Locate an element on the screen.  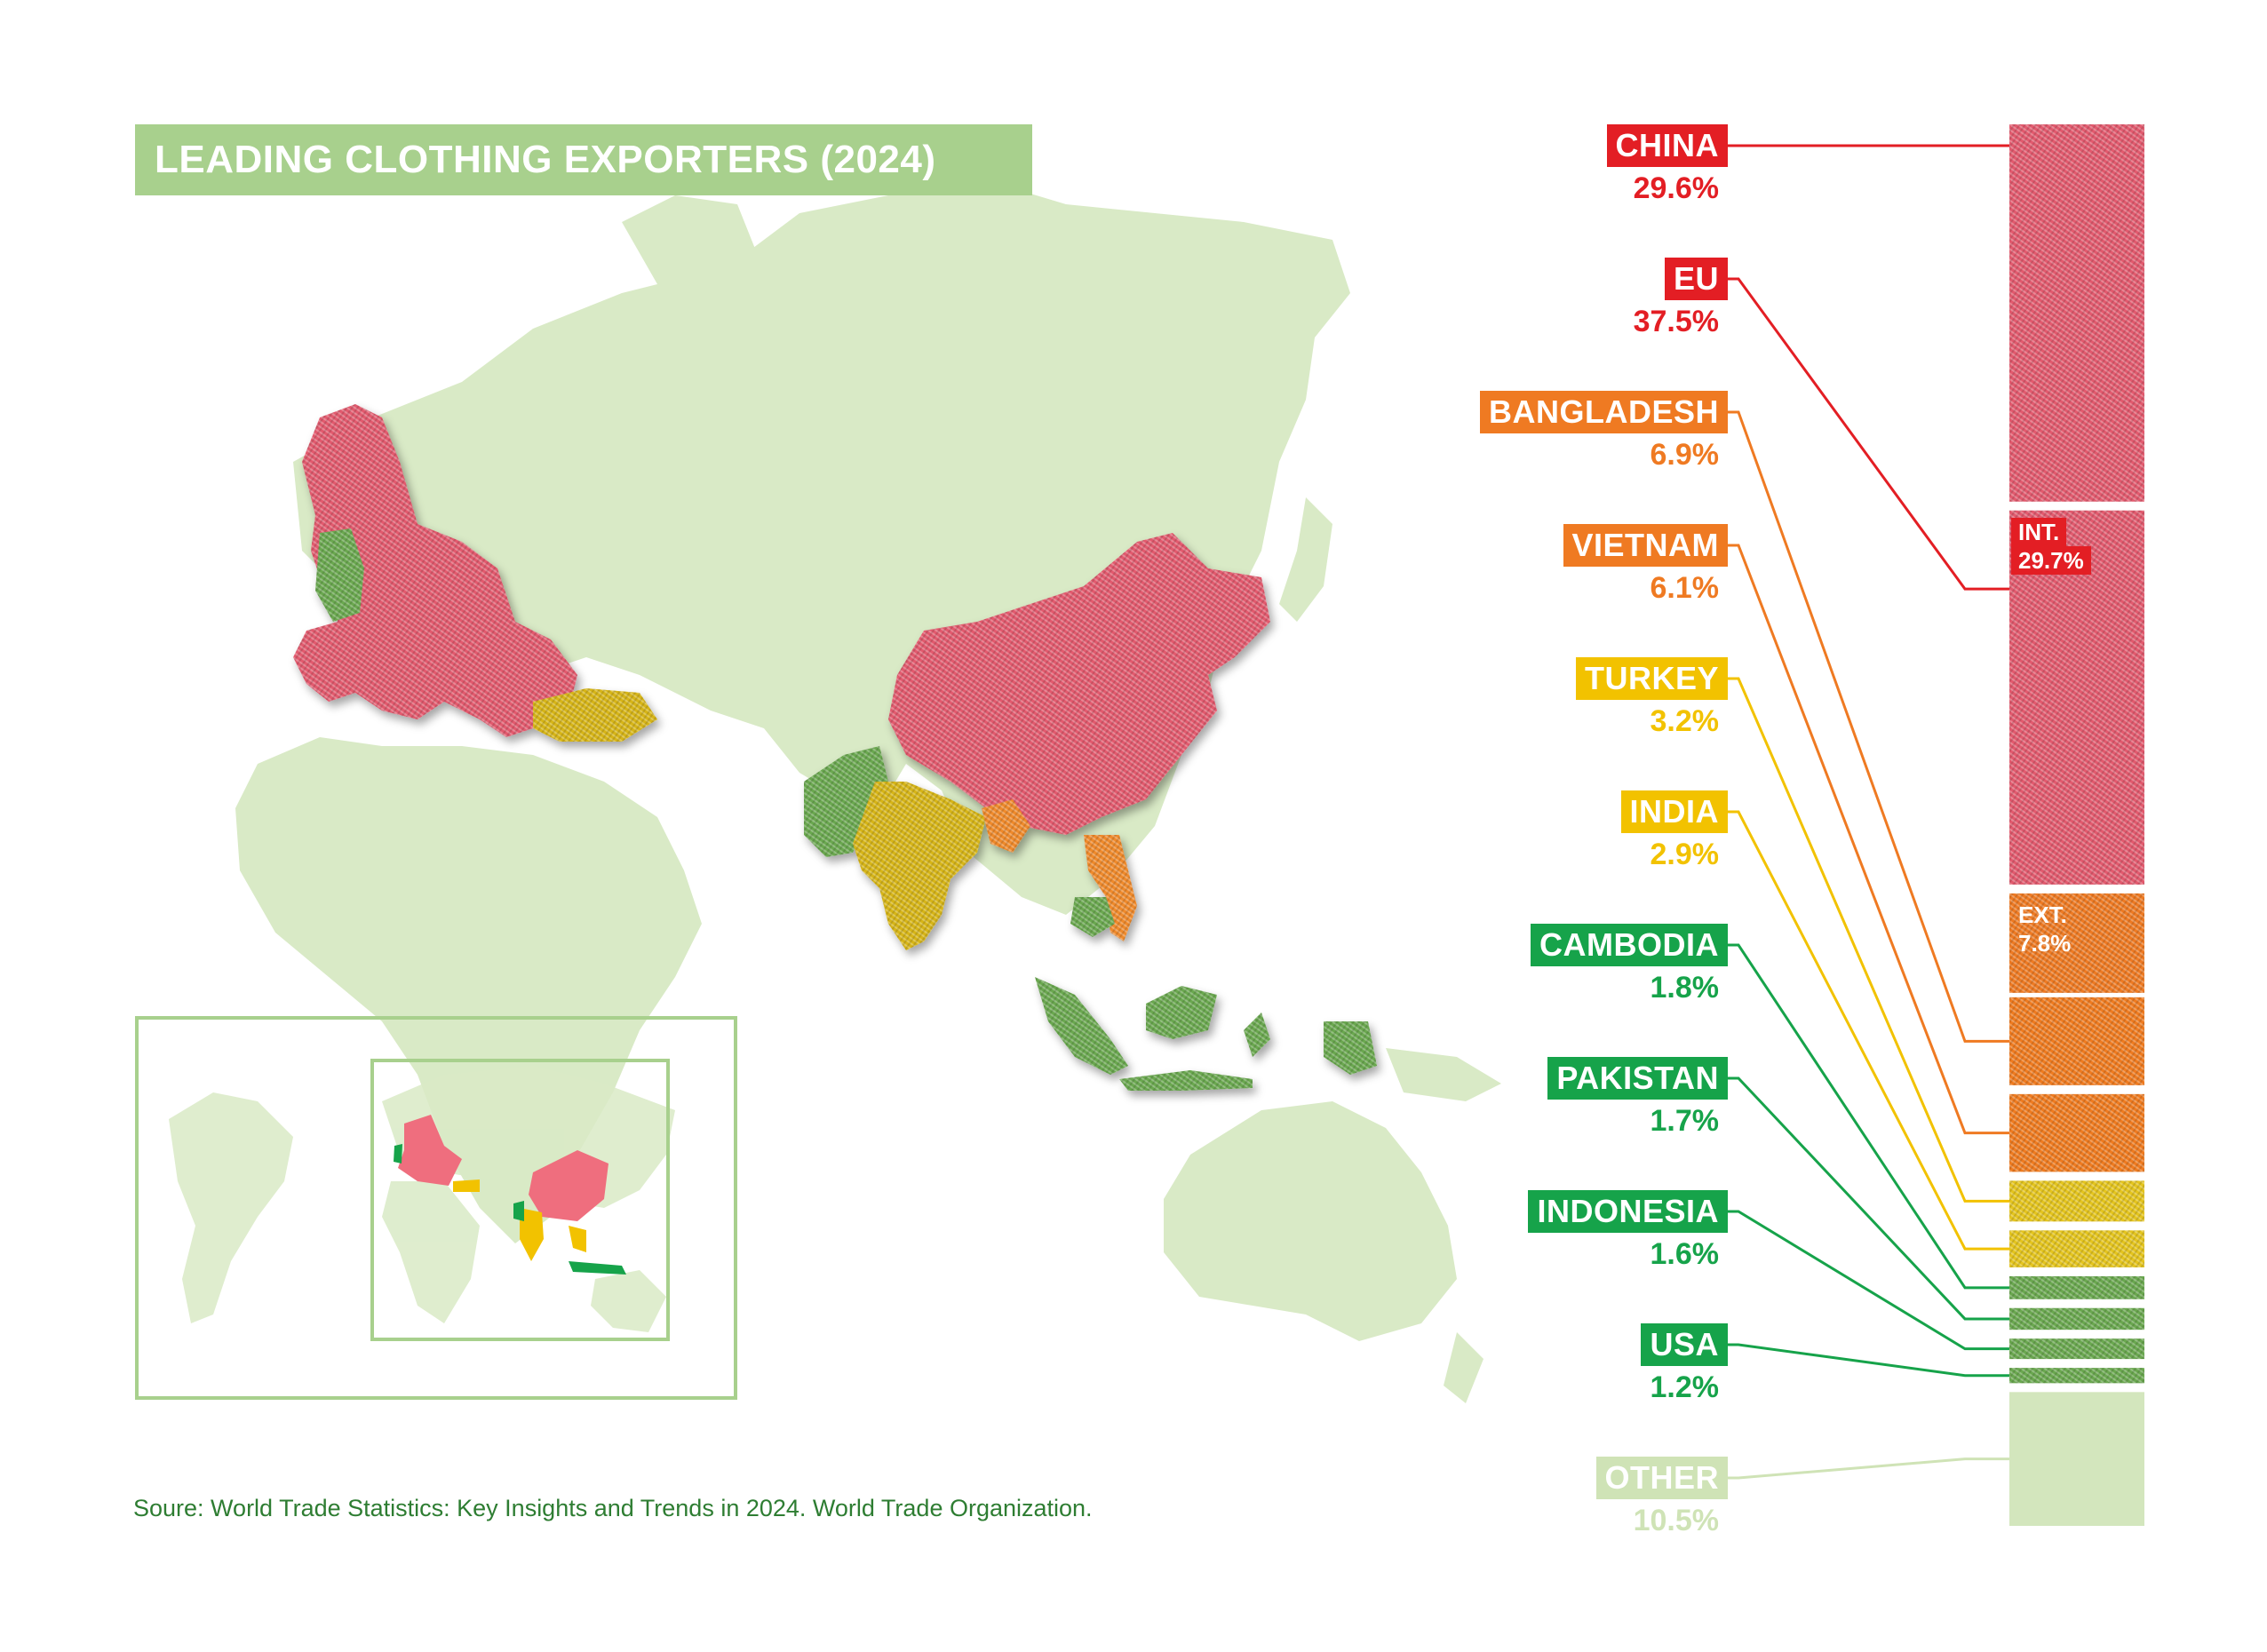
exporter-label-turkey: TURKEY 3.2% is located at coordinates (1652, 698).